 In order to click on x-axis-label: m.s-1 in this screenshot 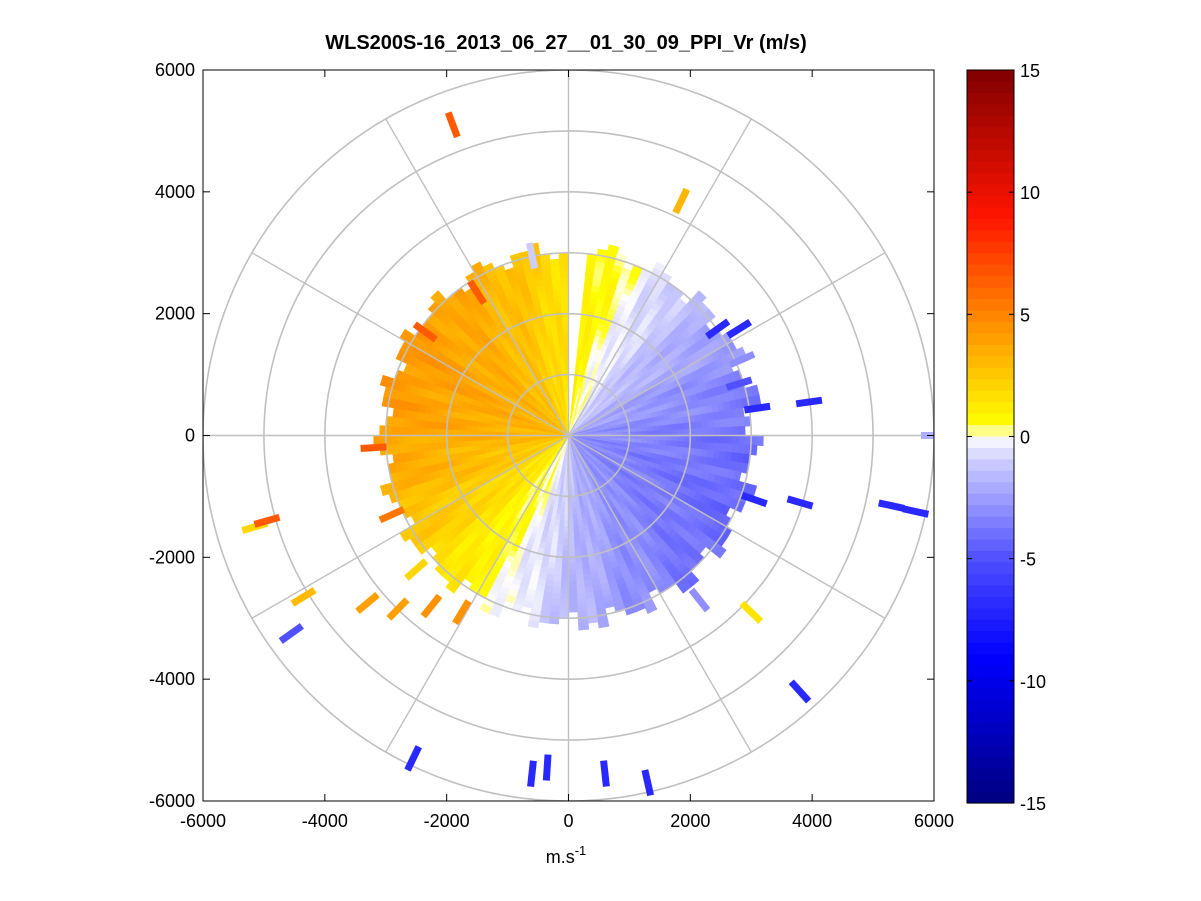, I will do `click(566, 855)`.